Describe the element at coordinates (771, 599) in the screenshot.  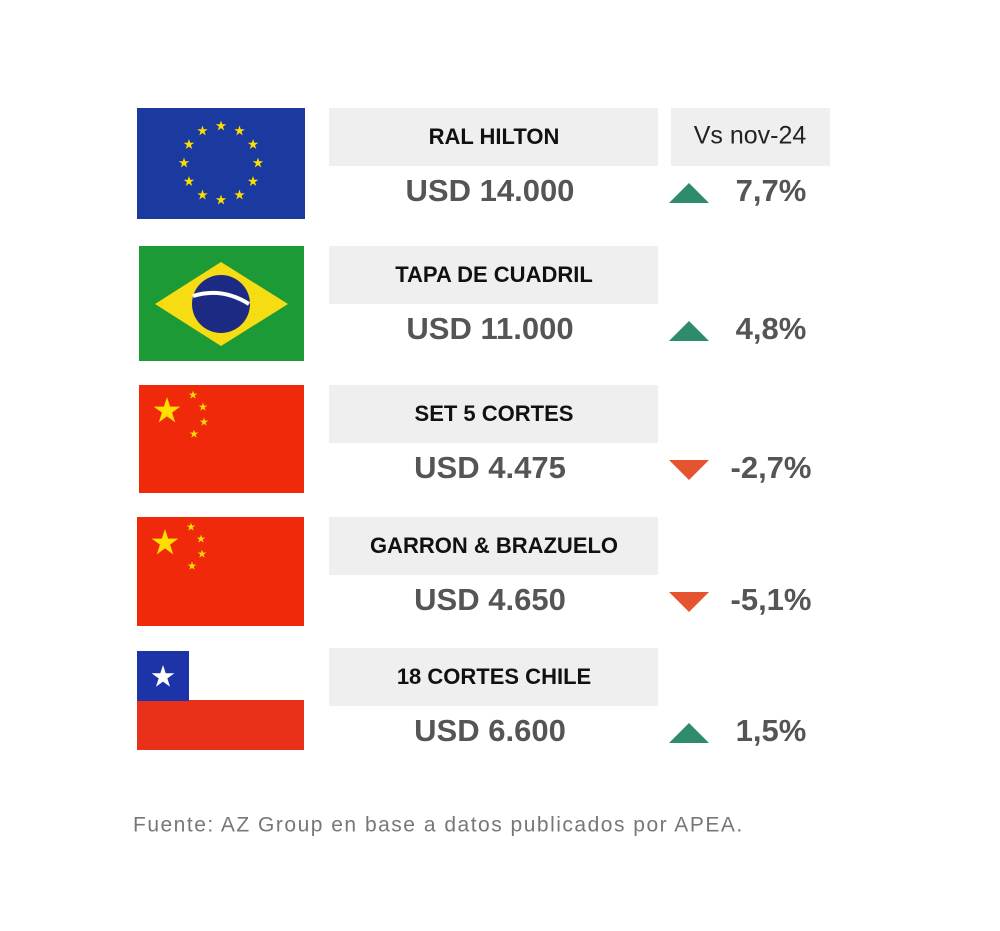
I see `change: -5,1%` at that location.